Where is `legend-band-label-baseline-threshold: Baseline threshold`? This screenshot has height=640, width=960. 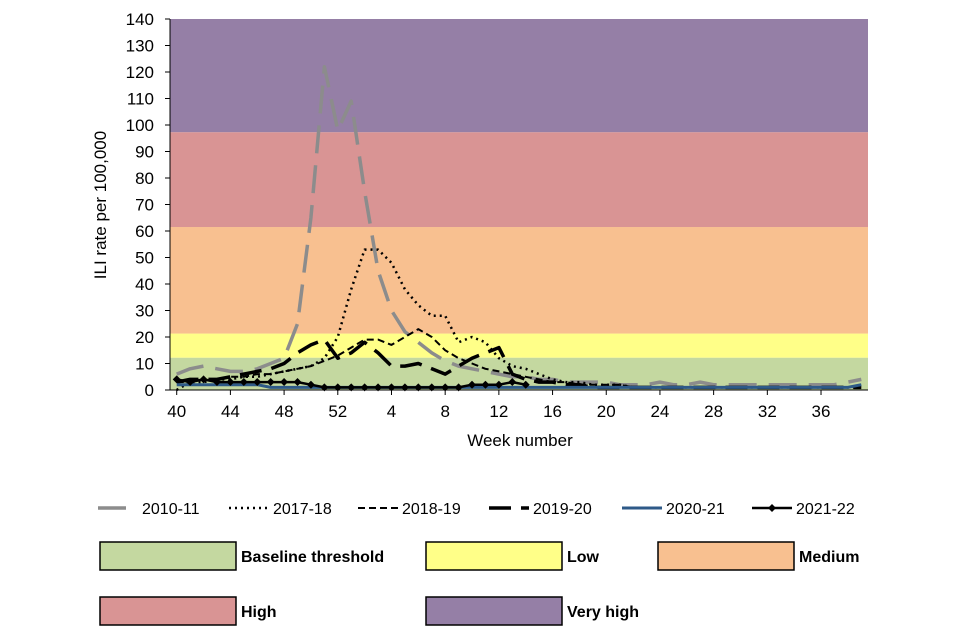
legend-band-label-baseline-threshold: Baseline threshold is located at coordinates (312, 557).